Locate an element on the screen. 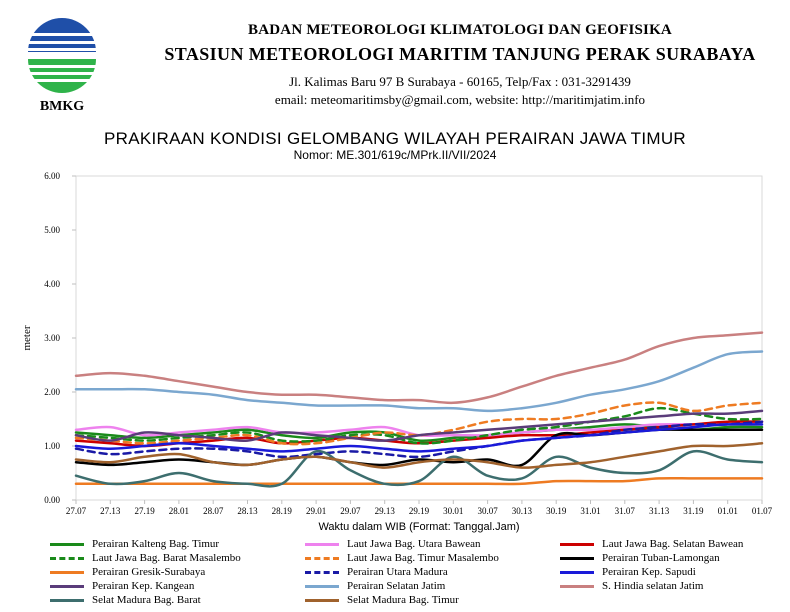 This screenshot has width=790, height=612. x-tick-label: 29.01 is located at coordinates (316, 511).